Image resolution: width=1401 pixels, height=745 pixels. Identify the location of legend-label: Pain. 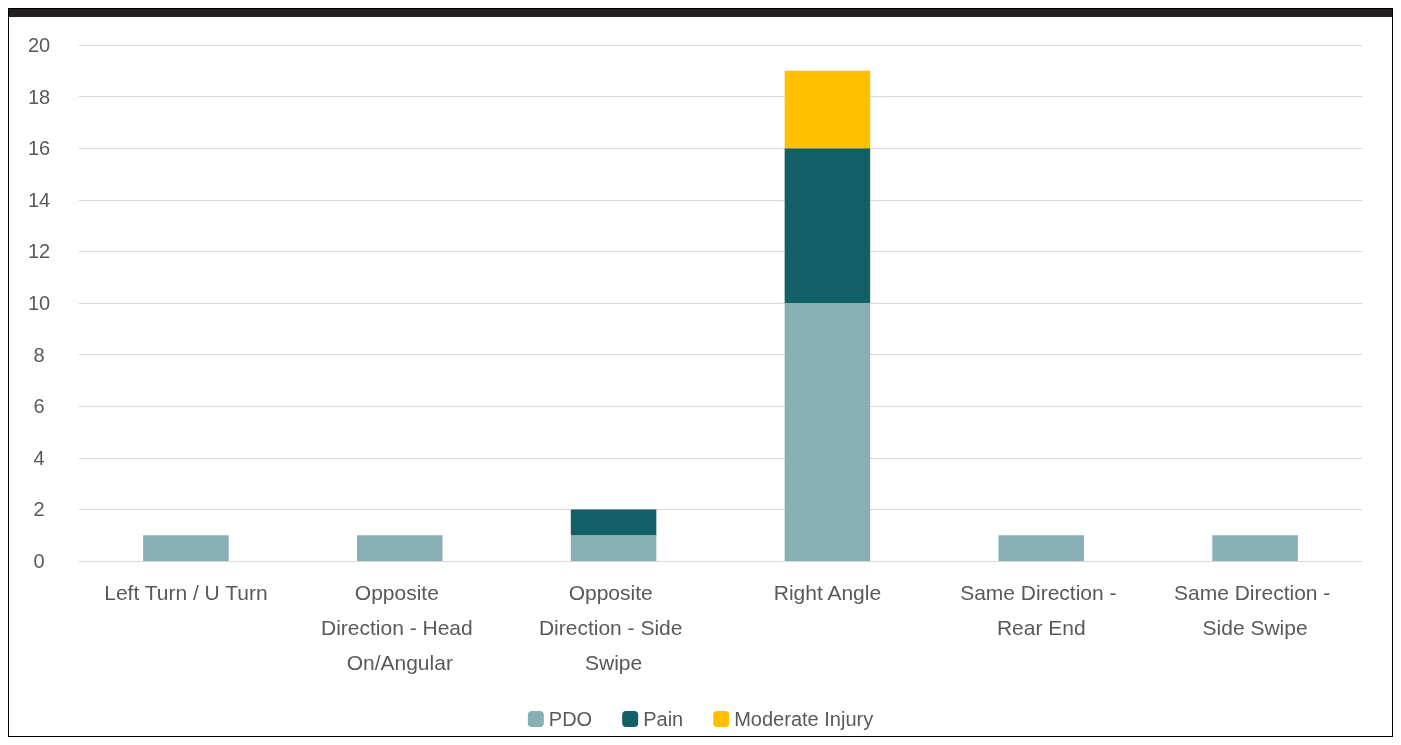
(663, 719).